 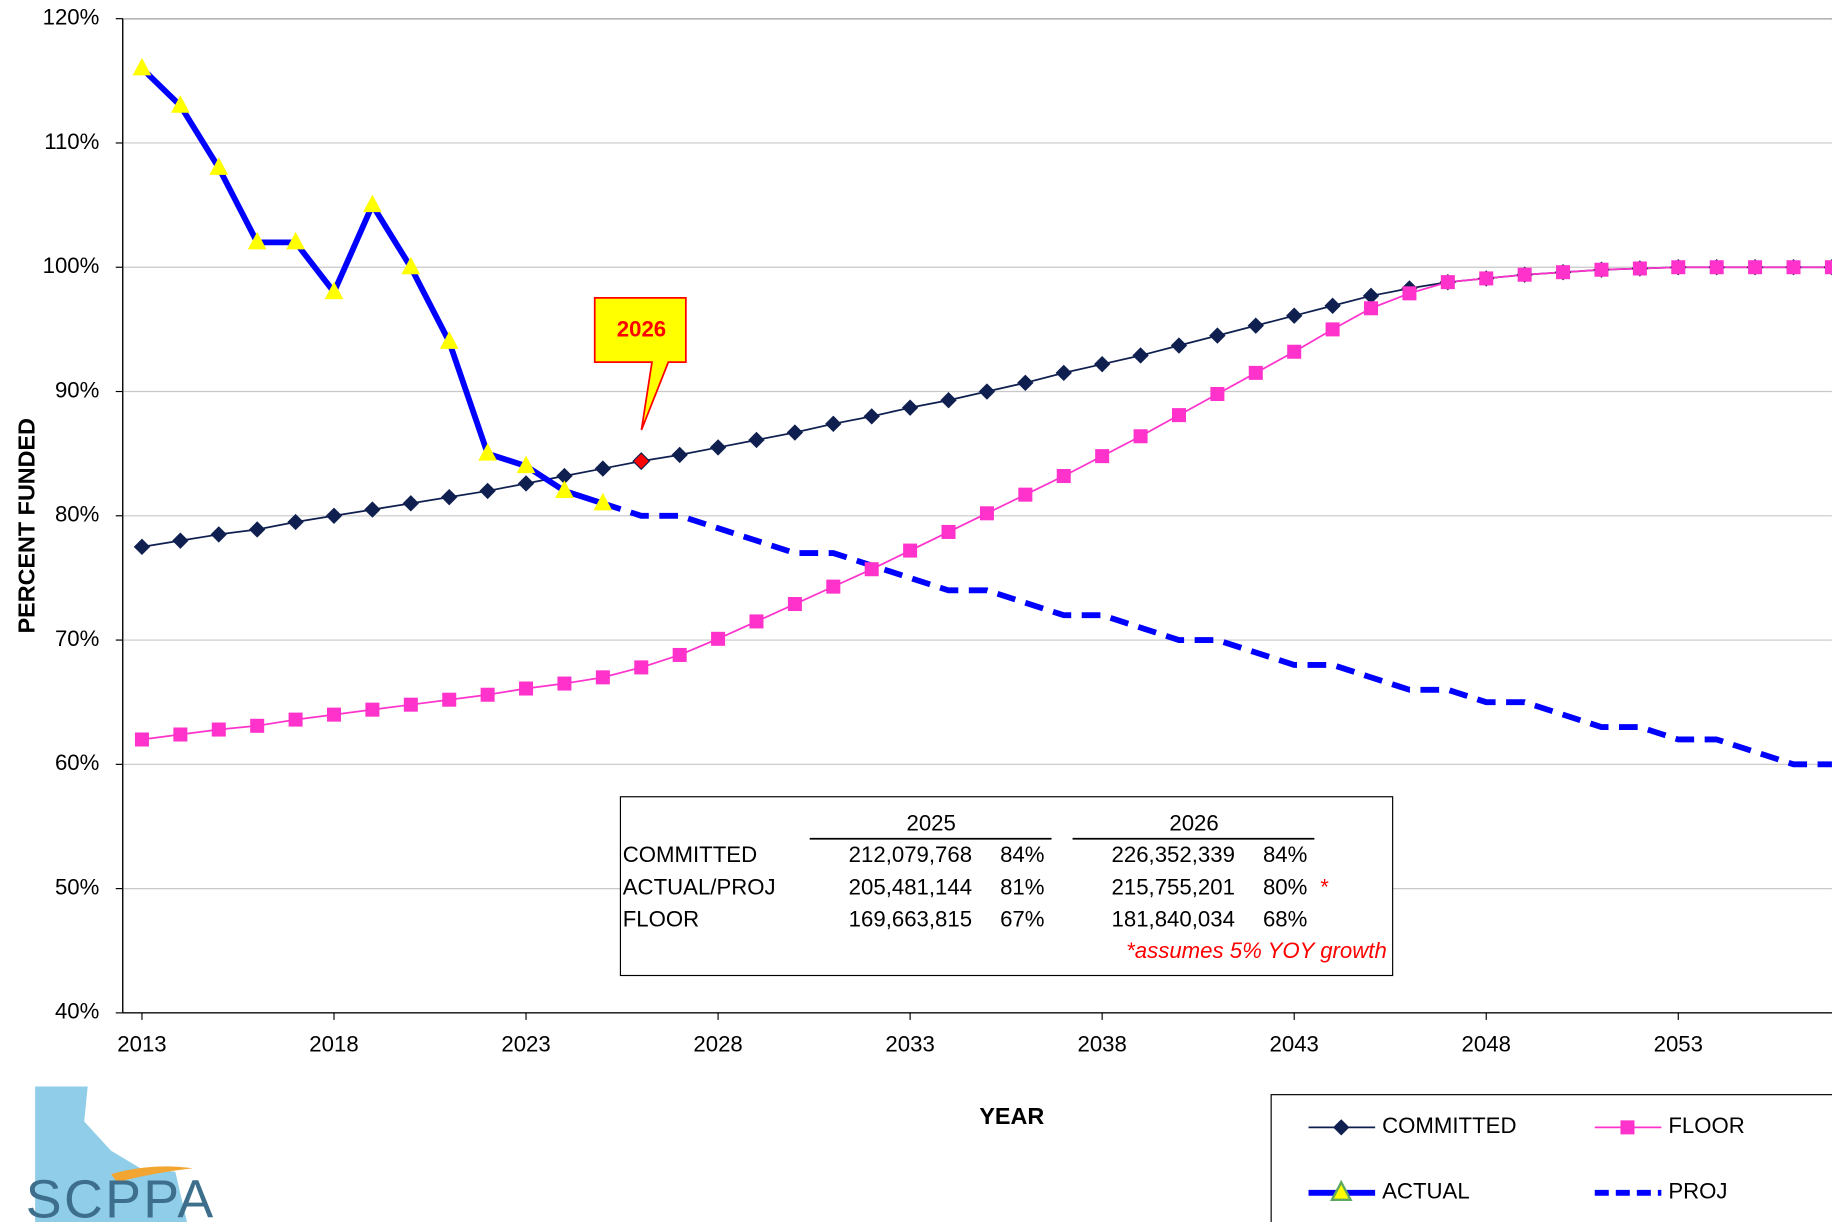 What do you see at coordinates (699, 886) in the screenshot?
I see `table-cell: ACTUAL/PROJ` at bounding box center [699, 886].